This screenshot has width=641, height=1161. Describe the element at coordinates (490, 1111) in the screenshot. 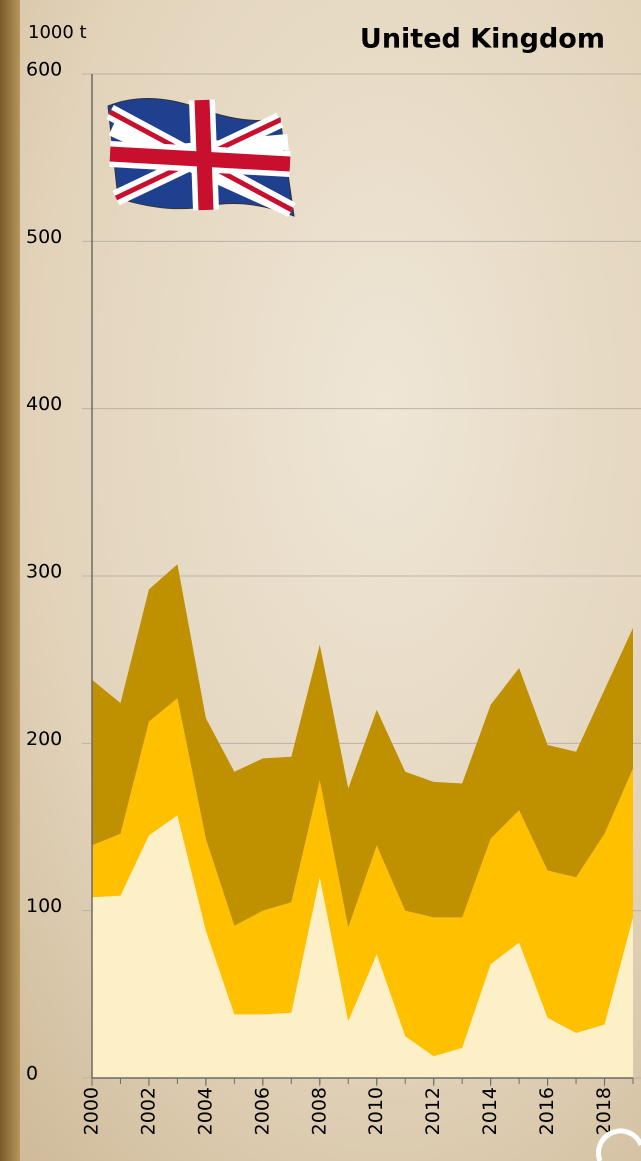

I see `x-tick-label: 2014` at that location.